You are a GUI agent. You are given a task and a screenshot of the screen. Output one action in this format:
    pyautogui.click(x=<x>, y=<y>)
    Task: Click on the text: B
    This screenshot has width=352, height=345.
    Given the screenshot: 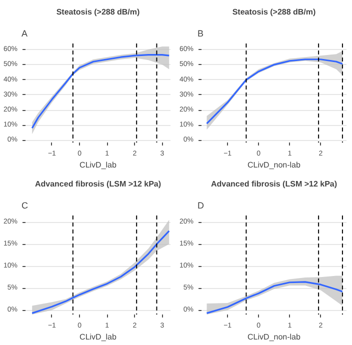 What is the action you would take?
    pyautogui.click(x=201, y=33)
    